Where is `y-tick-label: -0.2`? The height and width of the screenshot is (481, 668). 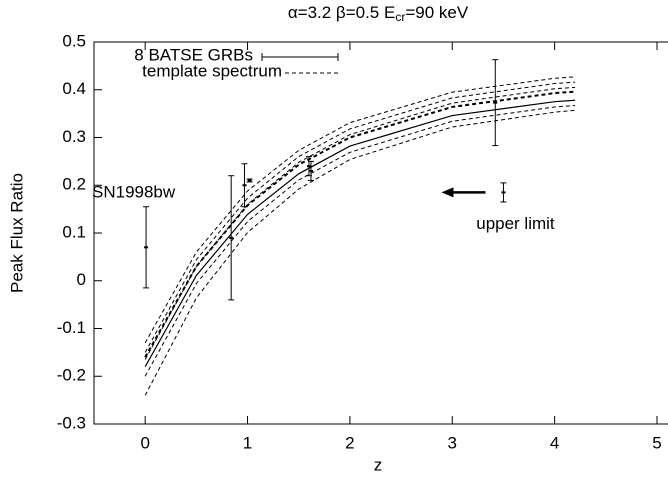
y-tick-label: -0.2 is located at coordinates (71, 375).